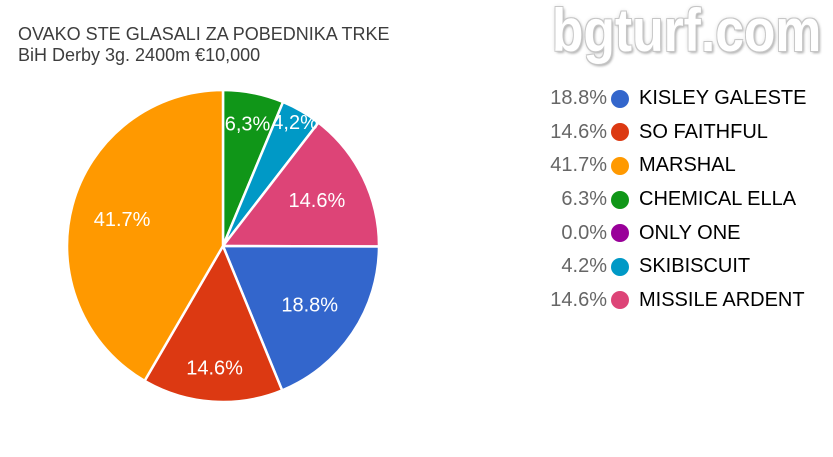 The image size is (833, 457). What do you see at coordinates (578, 165) in the screenshot?
I see `legend-percent: 41.7%` at bounding box center [578, 165].